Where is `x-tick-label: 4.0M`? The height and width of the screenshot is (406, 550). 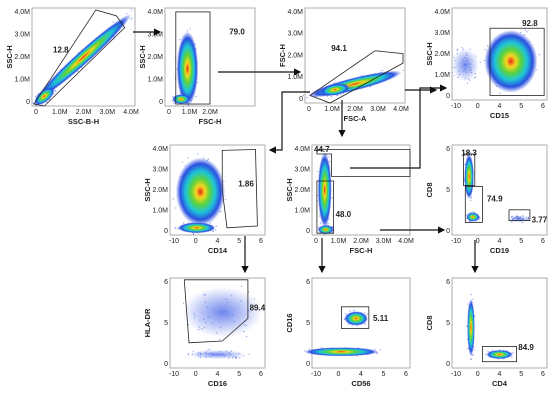 x-tick-label: 4.0M is located at coordinates (401, 109).